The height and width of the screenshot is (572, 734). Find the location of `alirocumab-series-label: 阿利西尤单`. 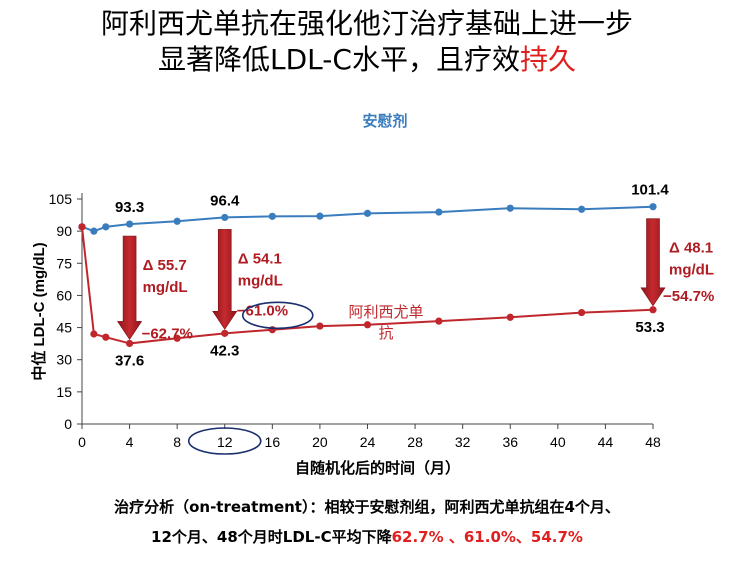

alirocumab-series-label: 阿利西尤单 is located at coordinates (385, 312).